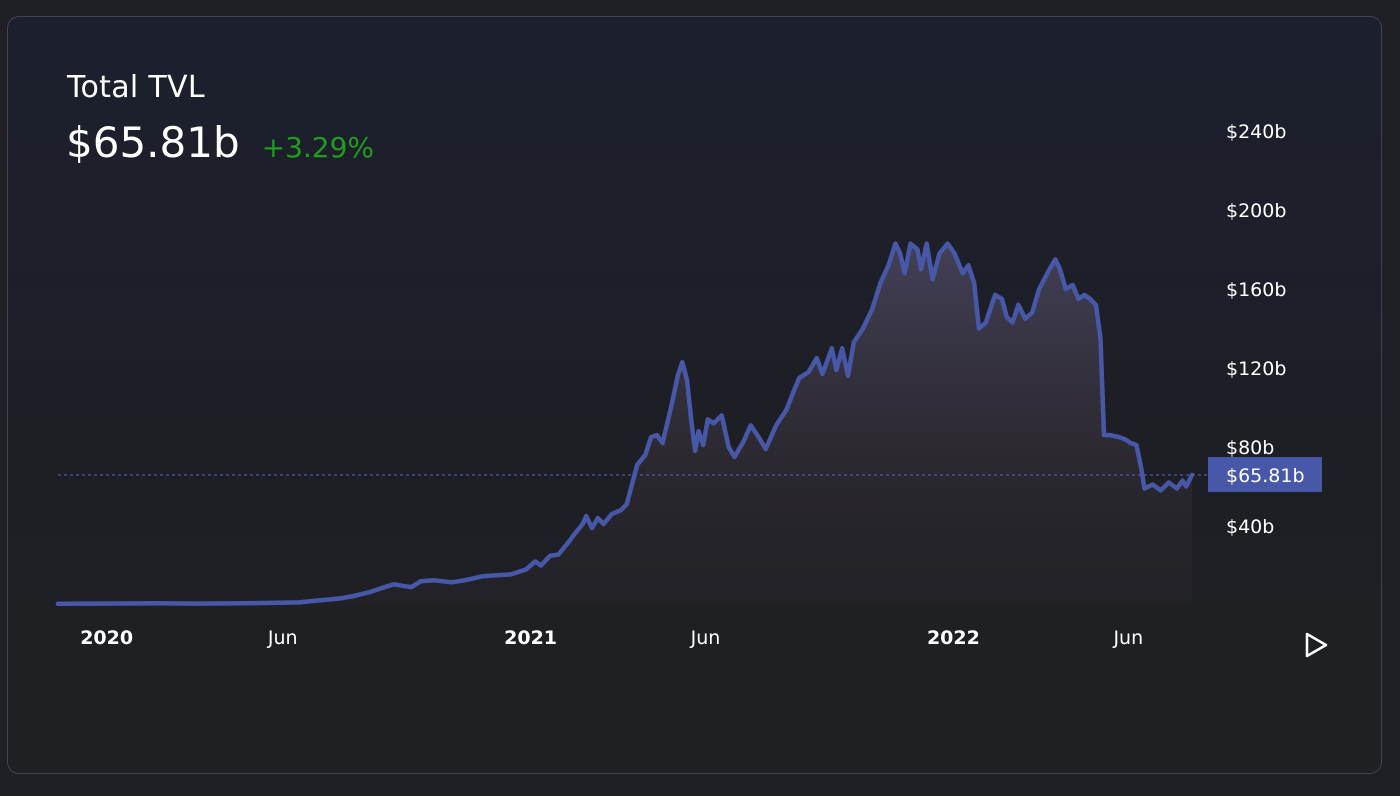 The height and width of the screenshot is (796, 1400). Describe the element at coordinates (953, 638) in the screenshot. I see `x-tick-label: 2022` at that location.